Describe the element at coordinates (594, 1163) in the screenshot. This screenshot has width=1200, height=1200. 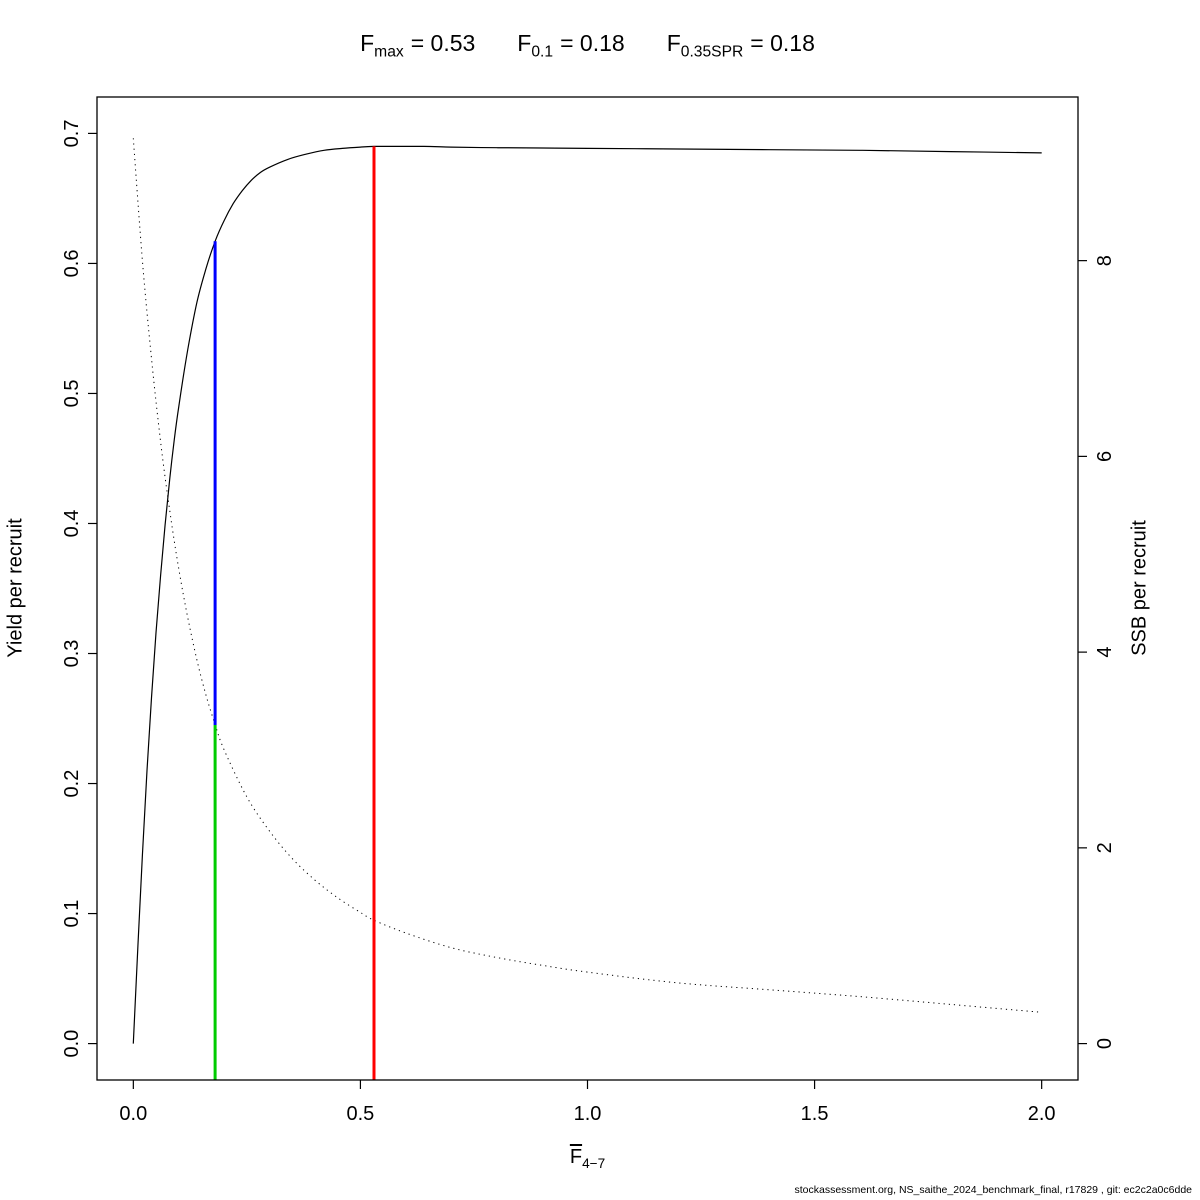
I see `x-axis-label-sub: 4−7` at that location.